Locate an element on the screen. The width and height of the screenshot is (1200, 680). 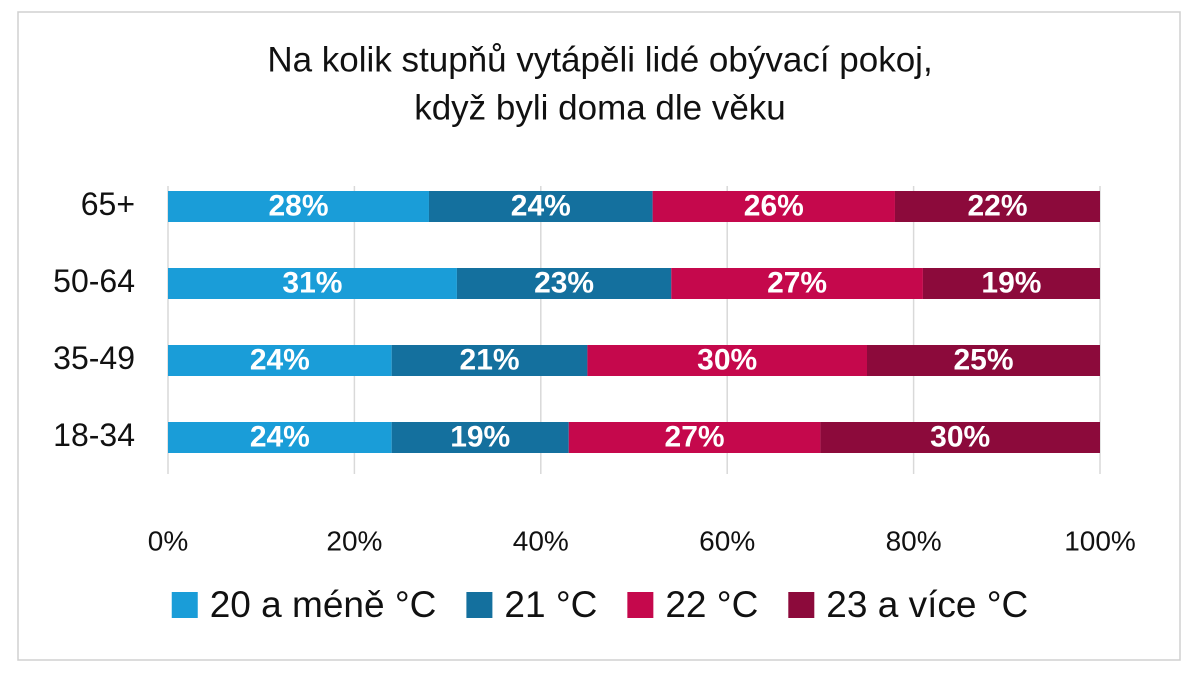
value-label: 22% is located at coordinates (997, 205).